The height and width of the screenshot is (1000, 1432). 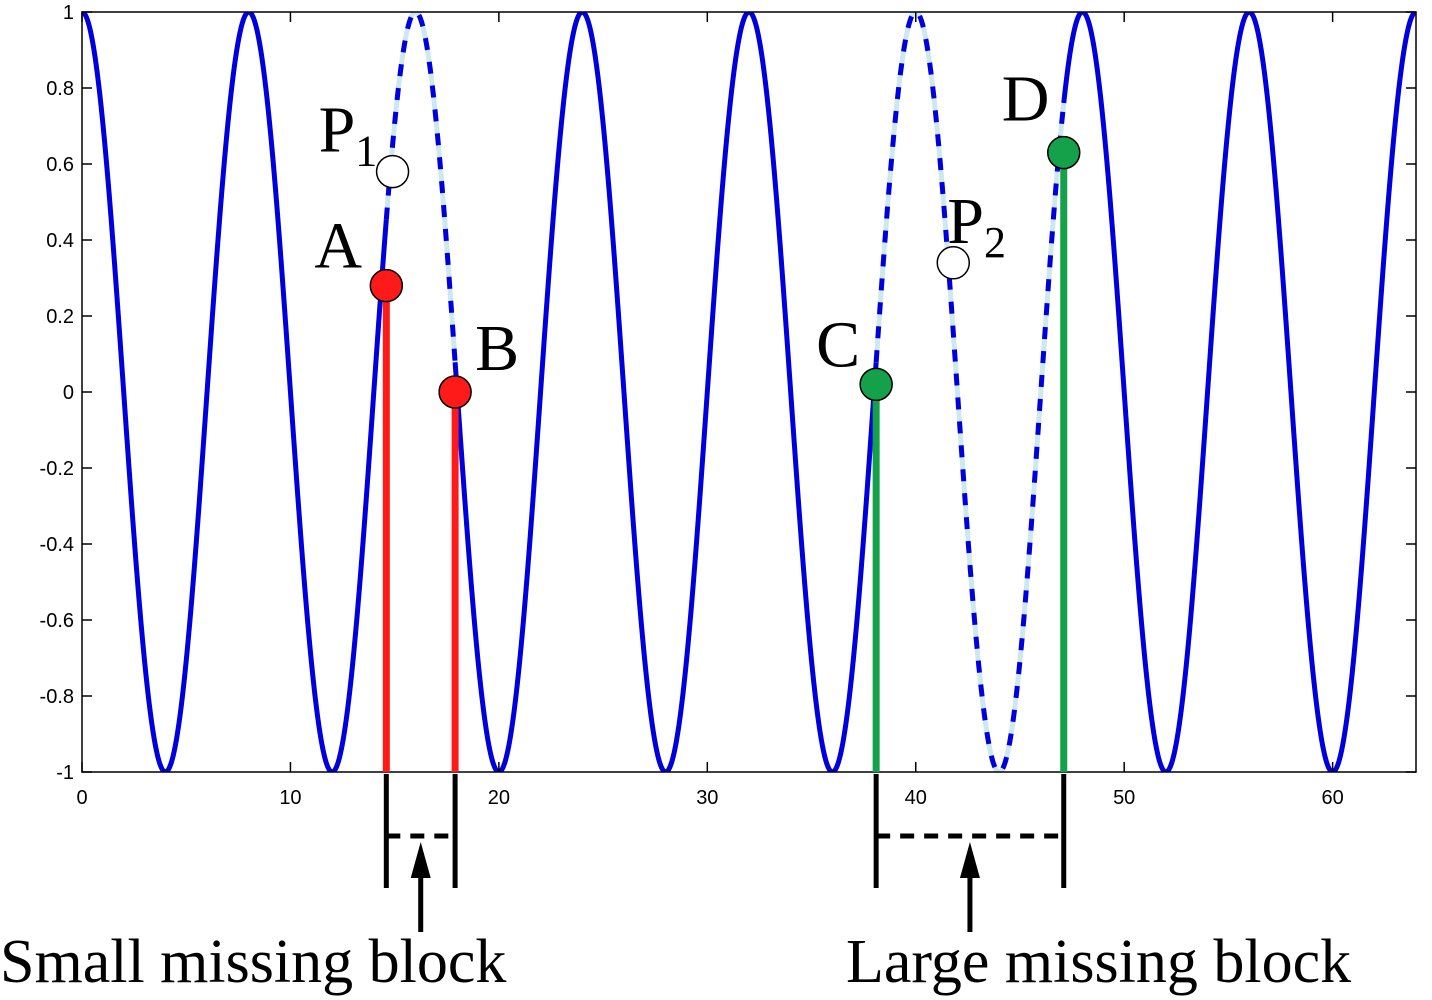 What do you see at coordinates (976, 226) in the screenshot?
I see `point-label-P2: P2` at bounding box center [976, 226].